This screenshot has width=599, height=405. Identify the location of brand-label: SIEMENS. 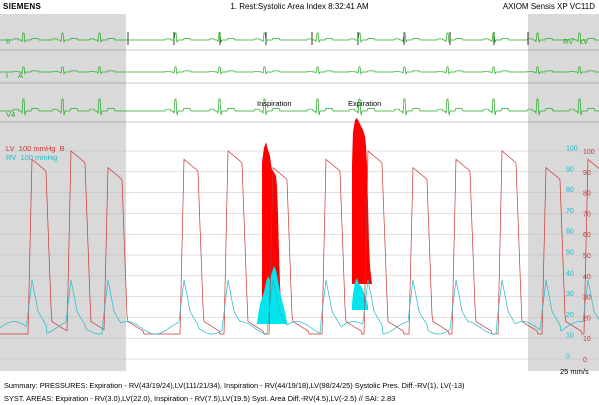
(22, 6).